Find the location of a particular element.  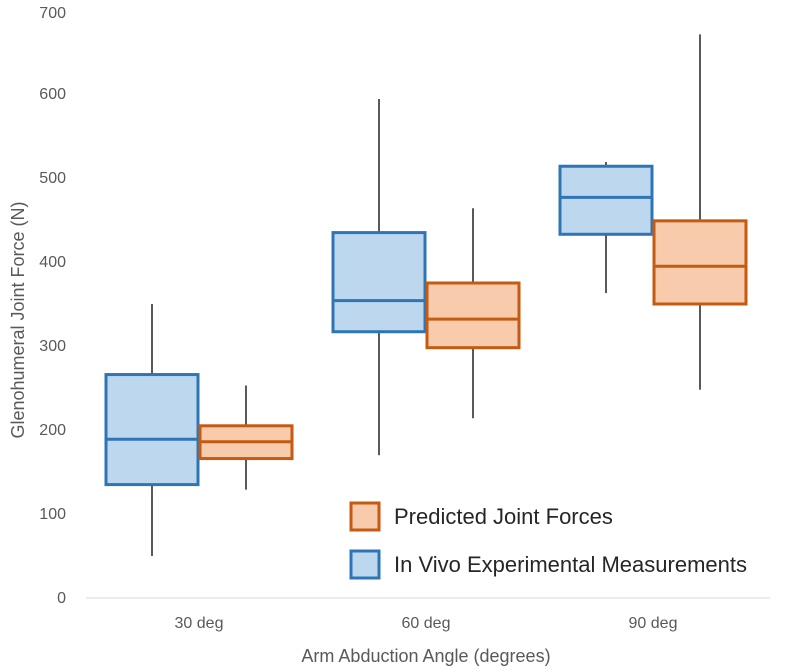

legend-label-in-vivo: In Vivo Experimental Measurements is located at coordinates (570, 564).